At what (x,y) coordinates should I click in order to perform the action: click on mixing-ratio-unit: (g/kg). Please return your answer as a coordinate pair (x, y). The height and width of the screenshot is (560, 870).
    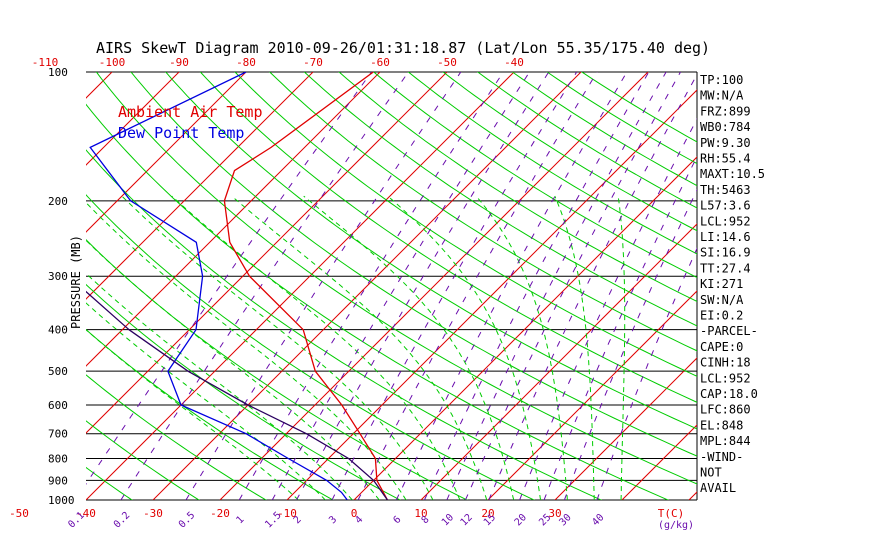
    Looking at the image, I should click on (676, 525).